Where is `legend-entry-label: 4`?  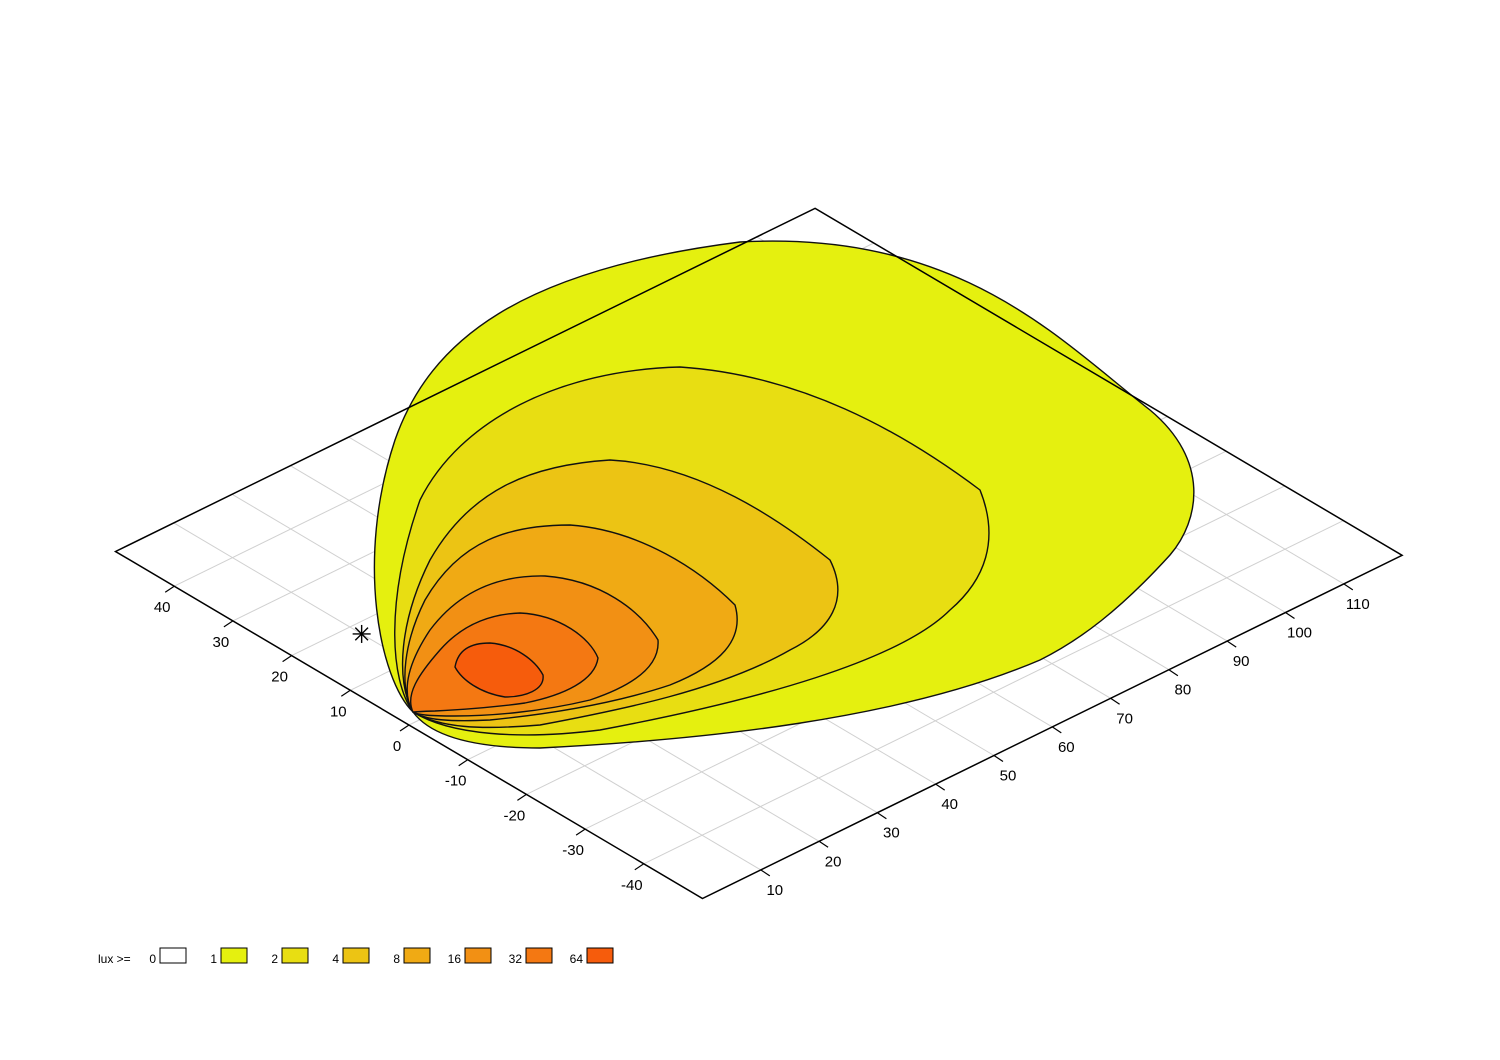
legend-entry-label: 4 is located at coordinates (335, 959).